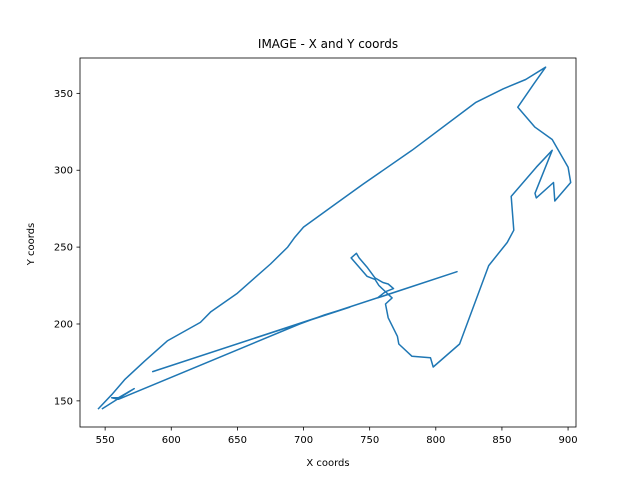  Describe the element at coordinates (63, 401) in the screenshot. I see `y-tick-label: 150` at that location.